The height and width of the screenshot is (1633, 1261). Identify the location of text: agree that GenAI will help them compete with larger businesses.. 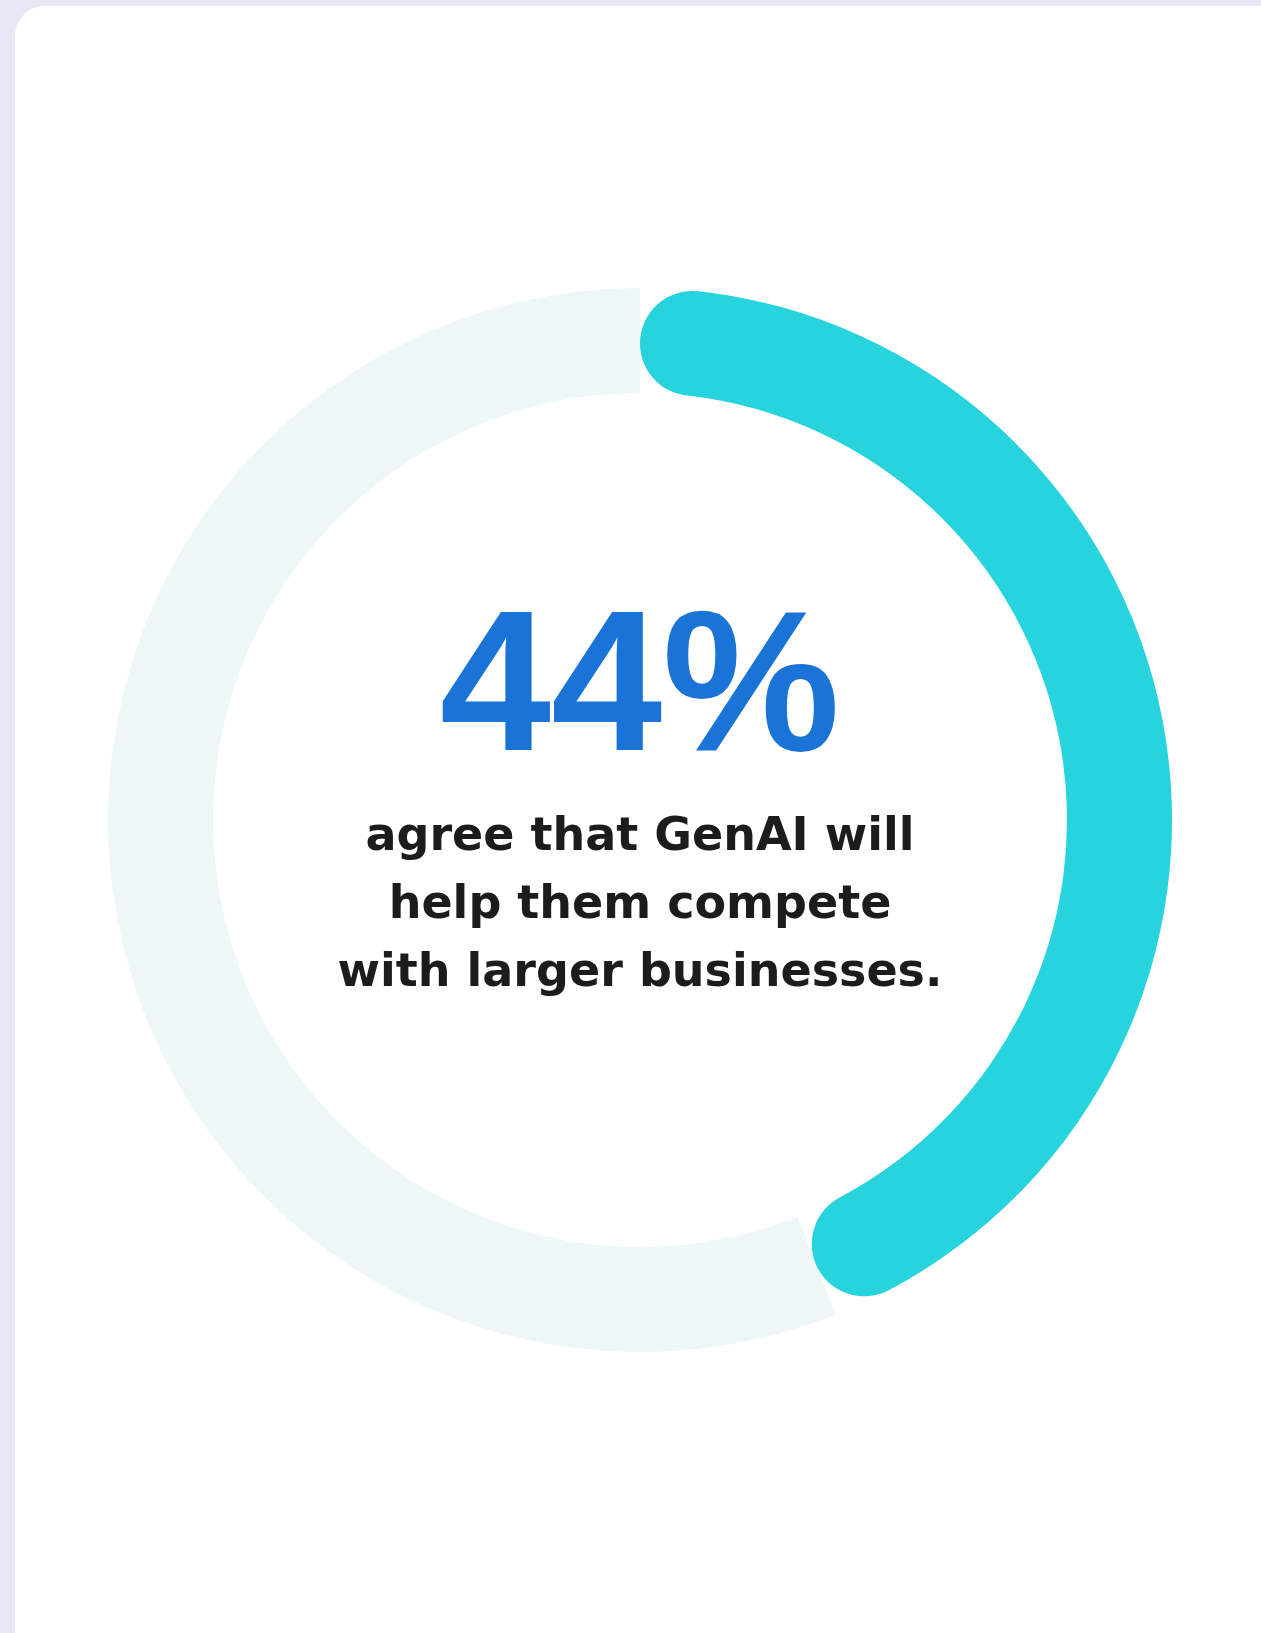
(640, 902).